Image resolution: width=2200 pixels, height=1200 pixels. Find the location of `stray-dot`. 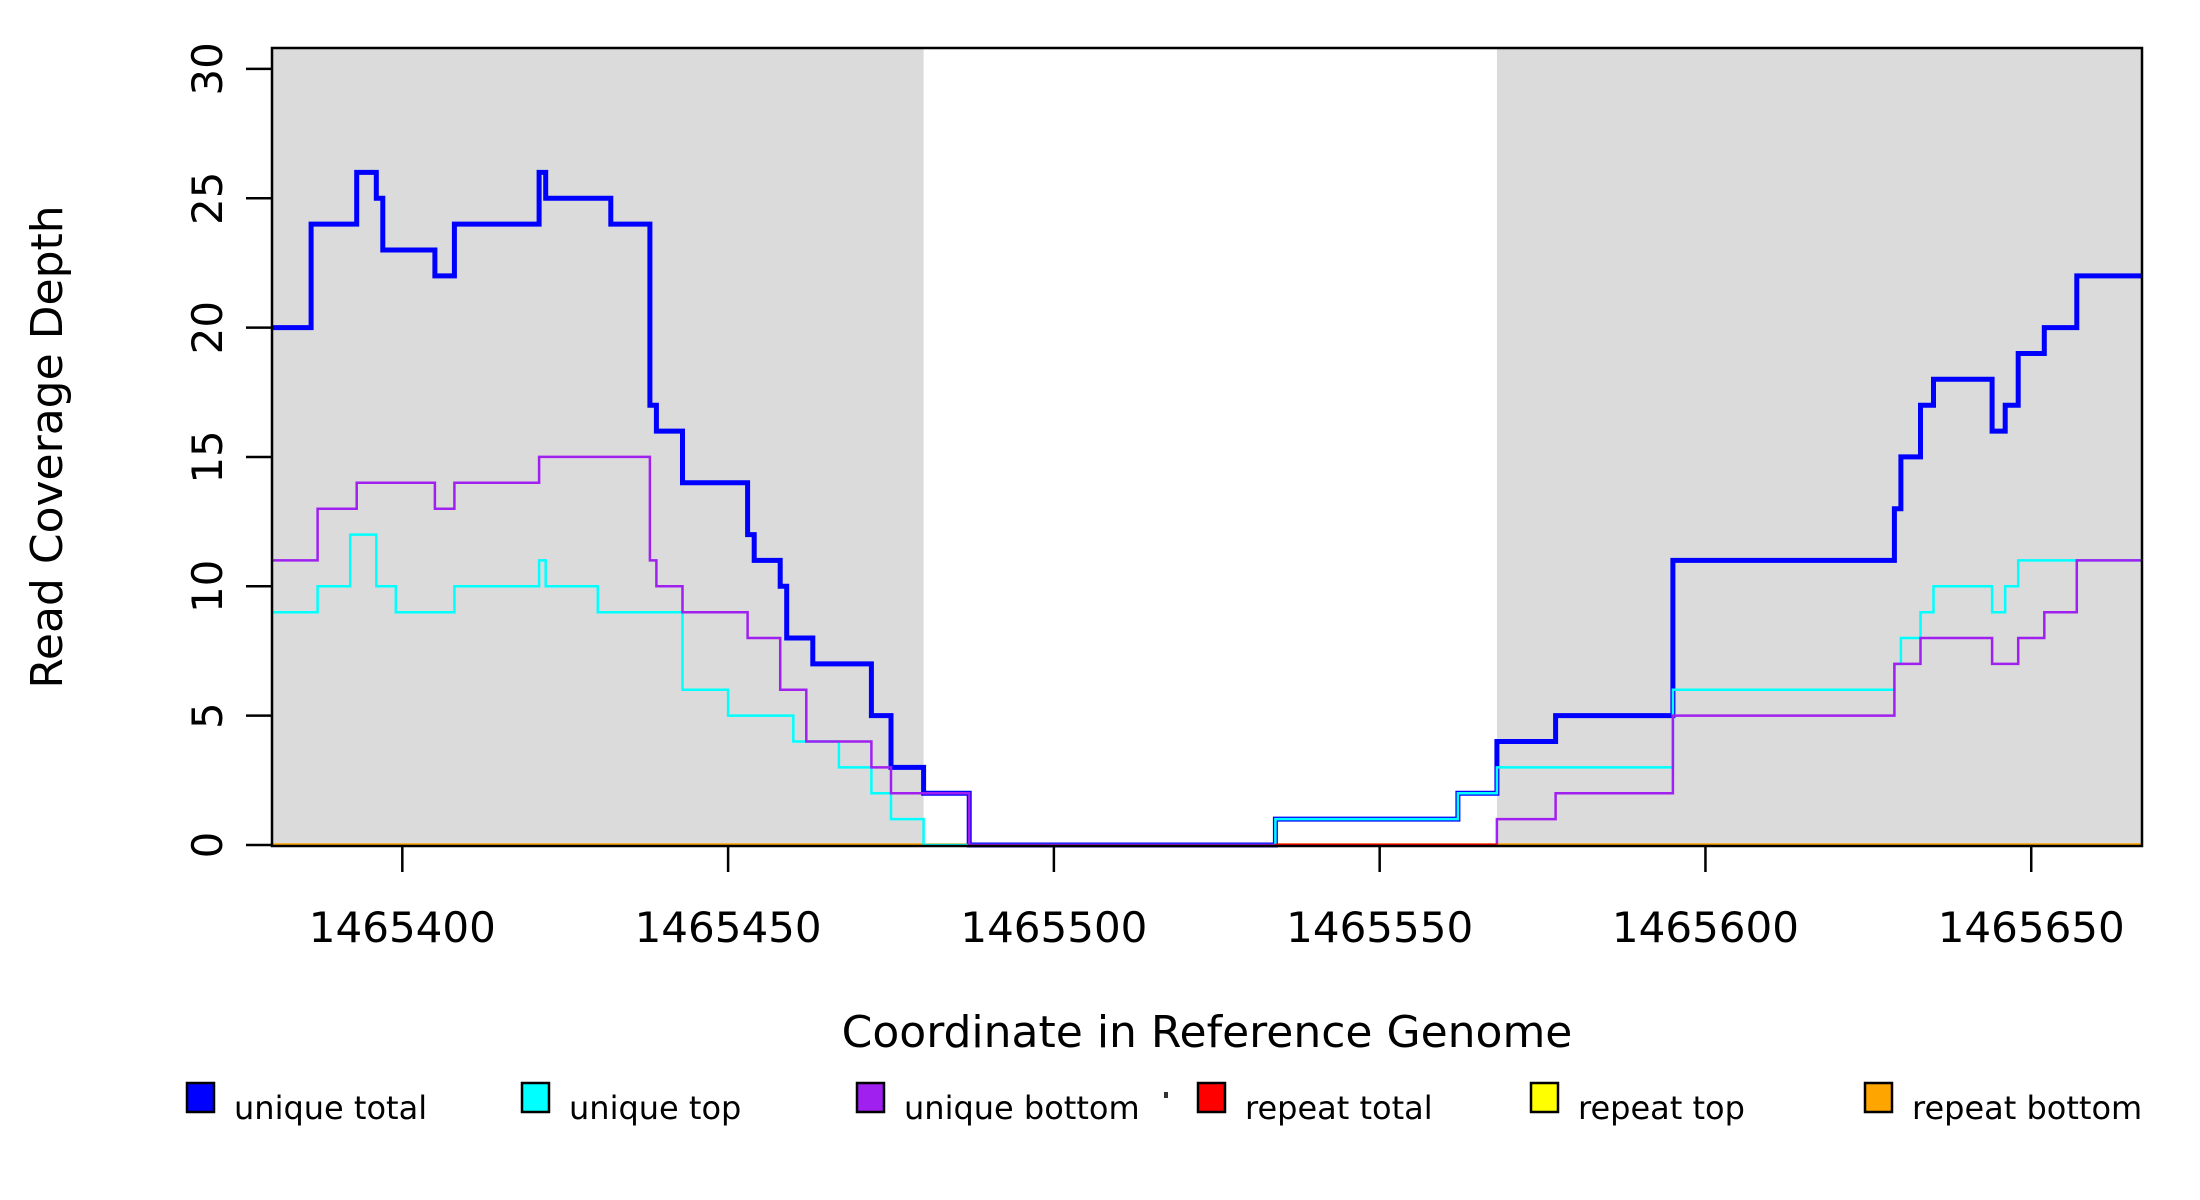

stray-dot is located at coordinates (1166, 1095).